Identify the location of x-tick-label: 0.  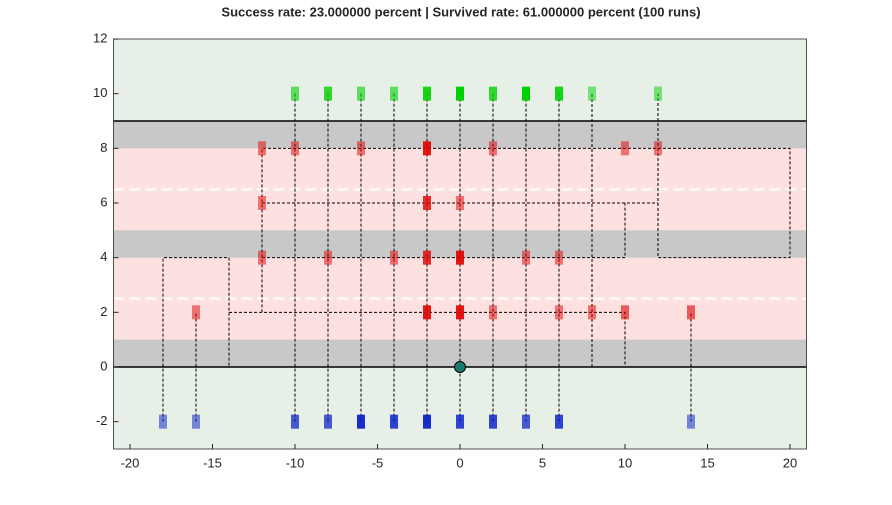
(459, 462).